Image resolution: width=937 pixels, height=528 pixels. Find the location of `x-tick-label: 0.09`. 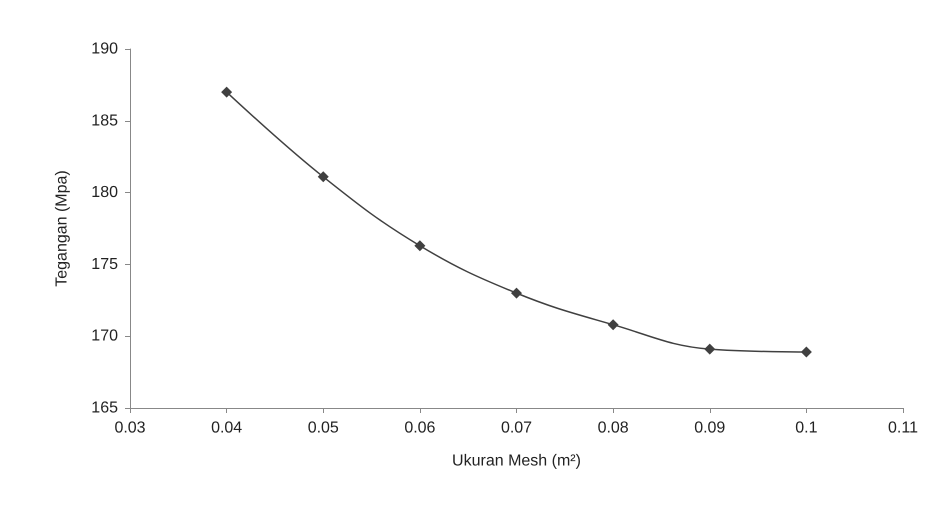

x-tick-label: 0.09 is located at coordinates (710, 428).